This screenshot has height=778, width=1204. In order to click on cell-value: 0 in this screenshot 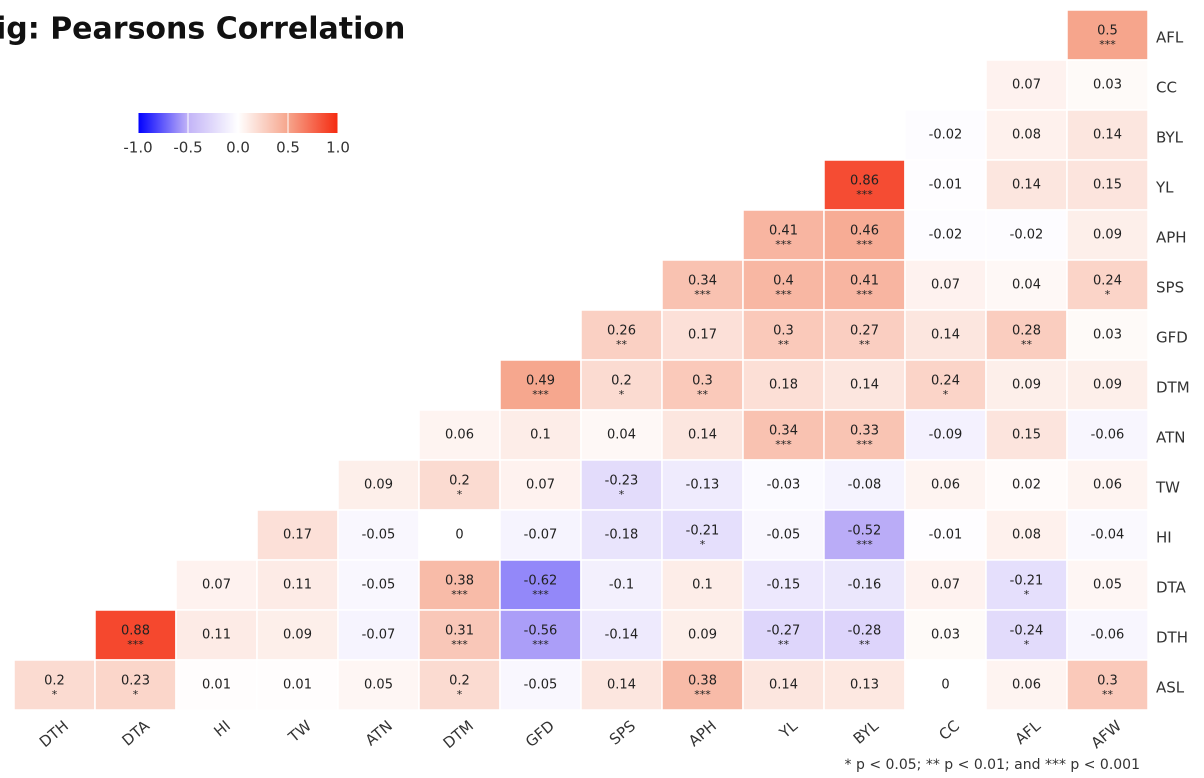, I will do `click(945, 685)`.